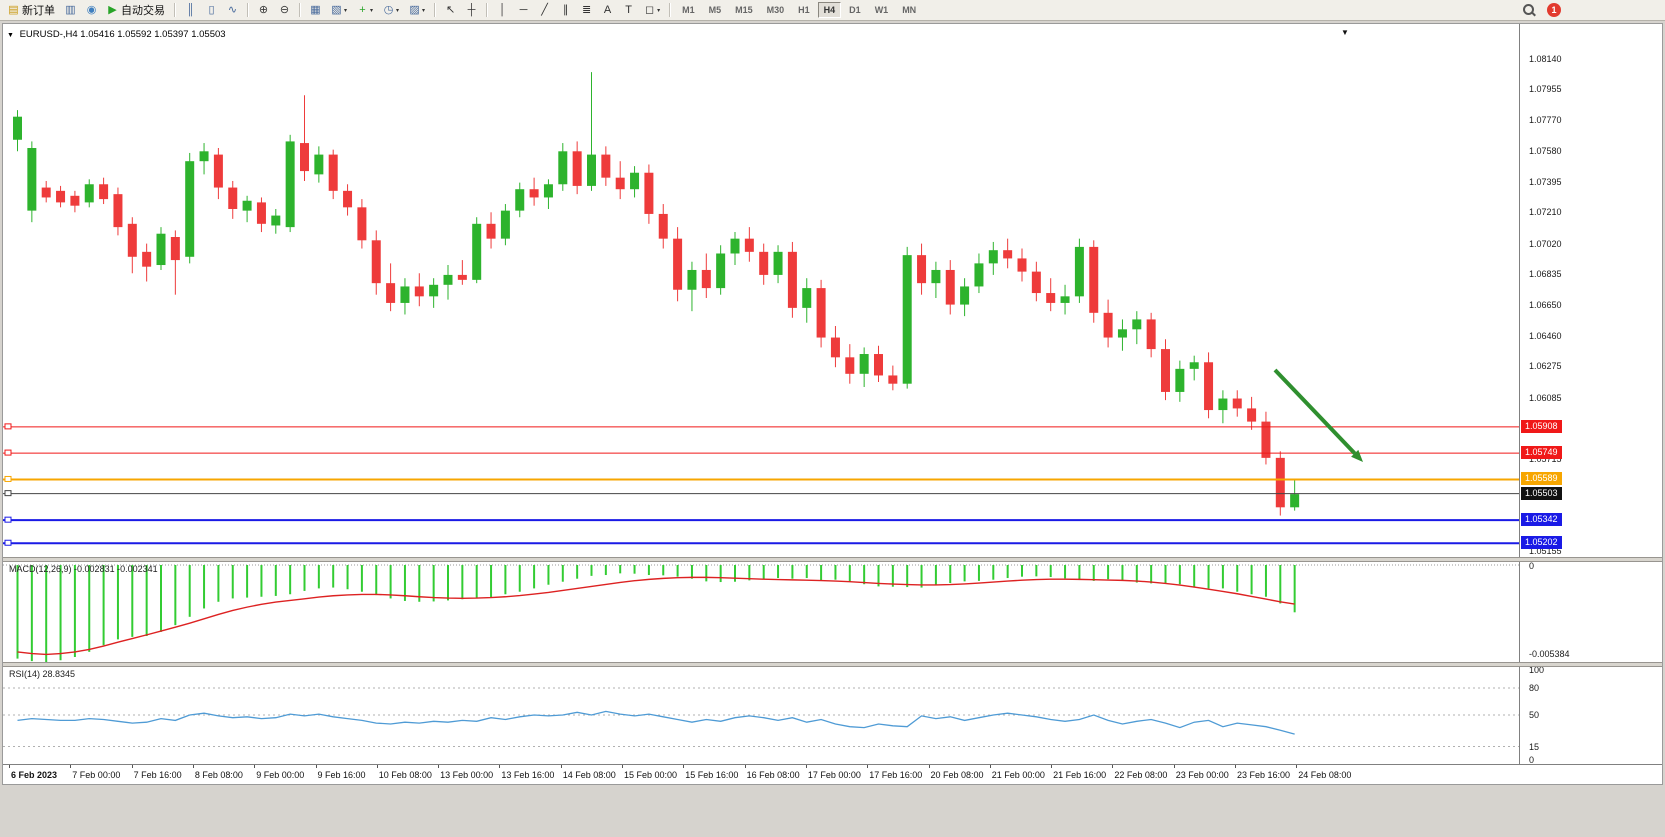 The image size is (1665, 837). What do you see at coordinates (365, 10) in the screenshot?
I see `indicators-button: + ▾` at bounding box center [365, 10].